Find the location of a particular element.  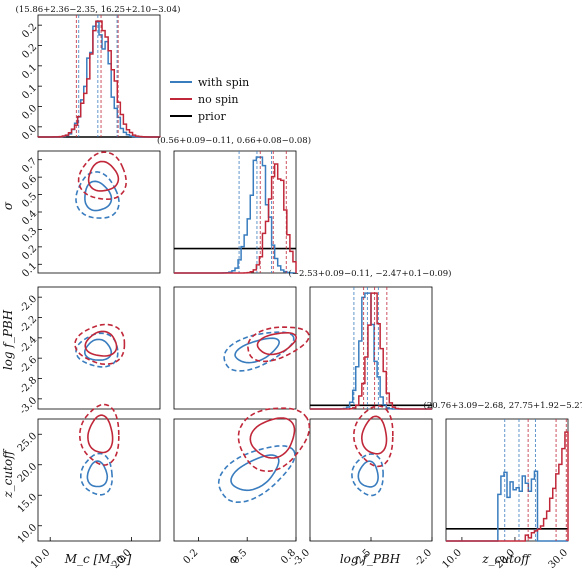

ytick-label-1-2: 0.3 is located at coordinates (29, 235).